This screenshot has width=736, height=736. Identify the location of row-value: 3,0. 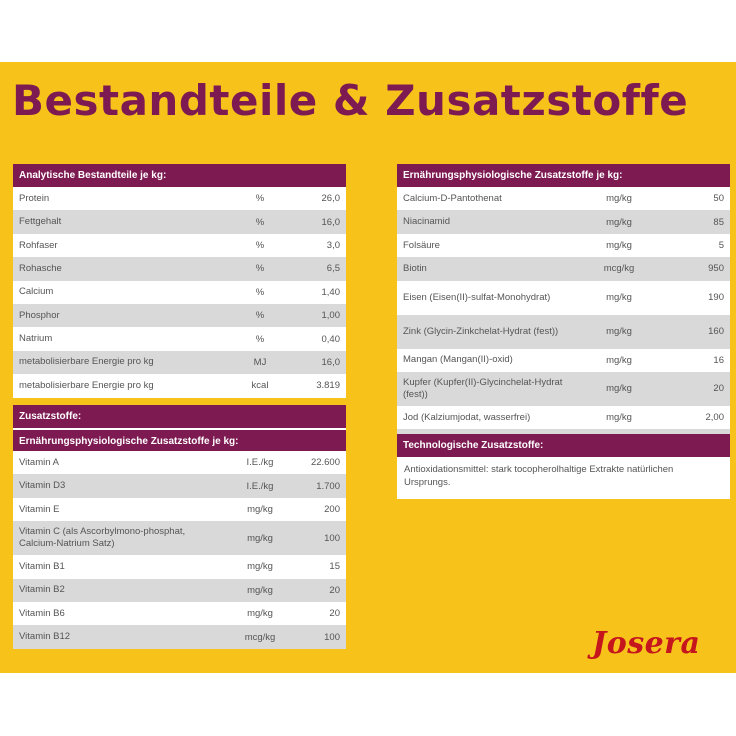
(333, 245).